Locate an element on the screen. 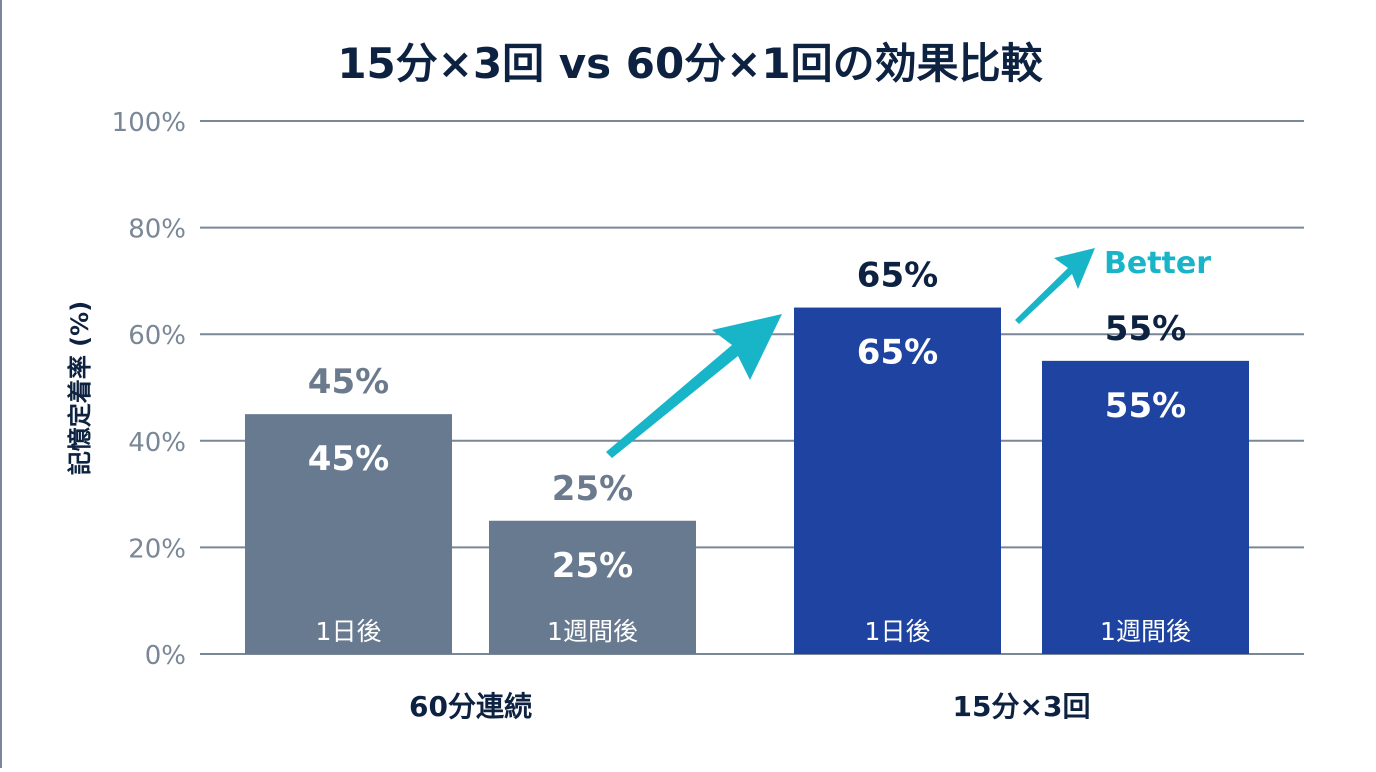  bar-value-label-above: 45% is located at coordinates (348, 382).